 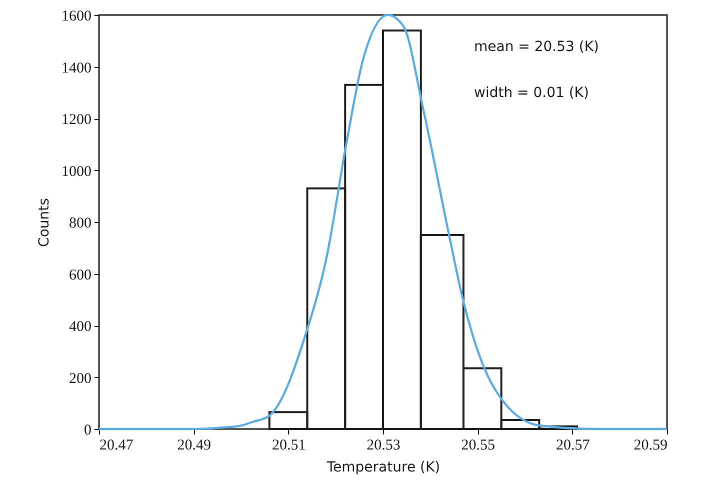 What do you see at coordinates (80, 327) in the screenshot?
I see `y-tick-label: 400` at bounding box center [80, 327].